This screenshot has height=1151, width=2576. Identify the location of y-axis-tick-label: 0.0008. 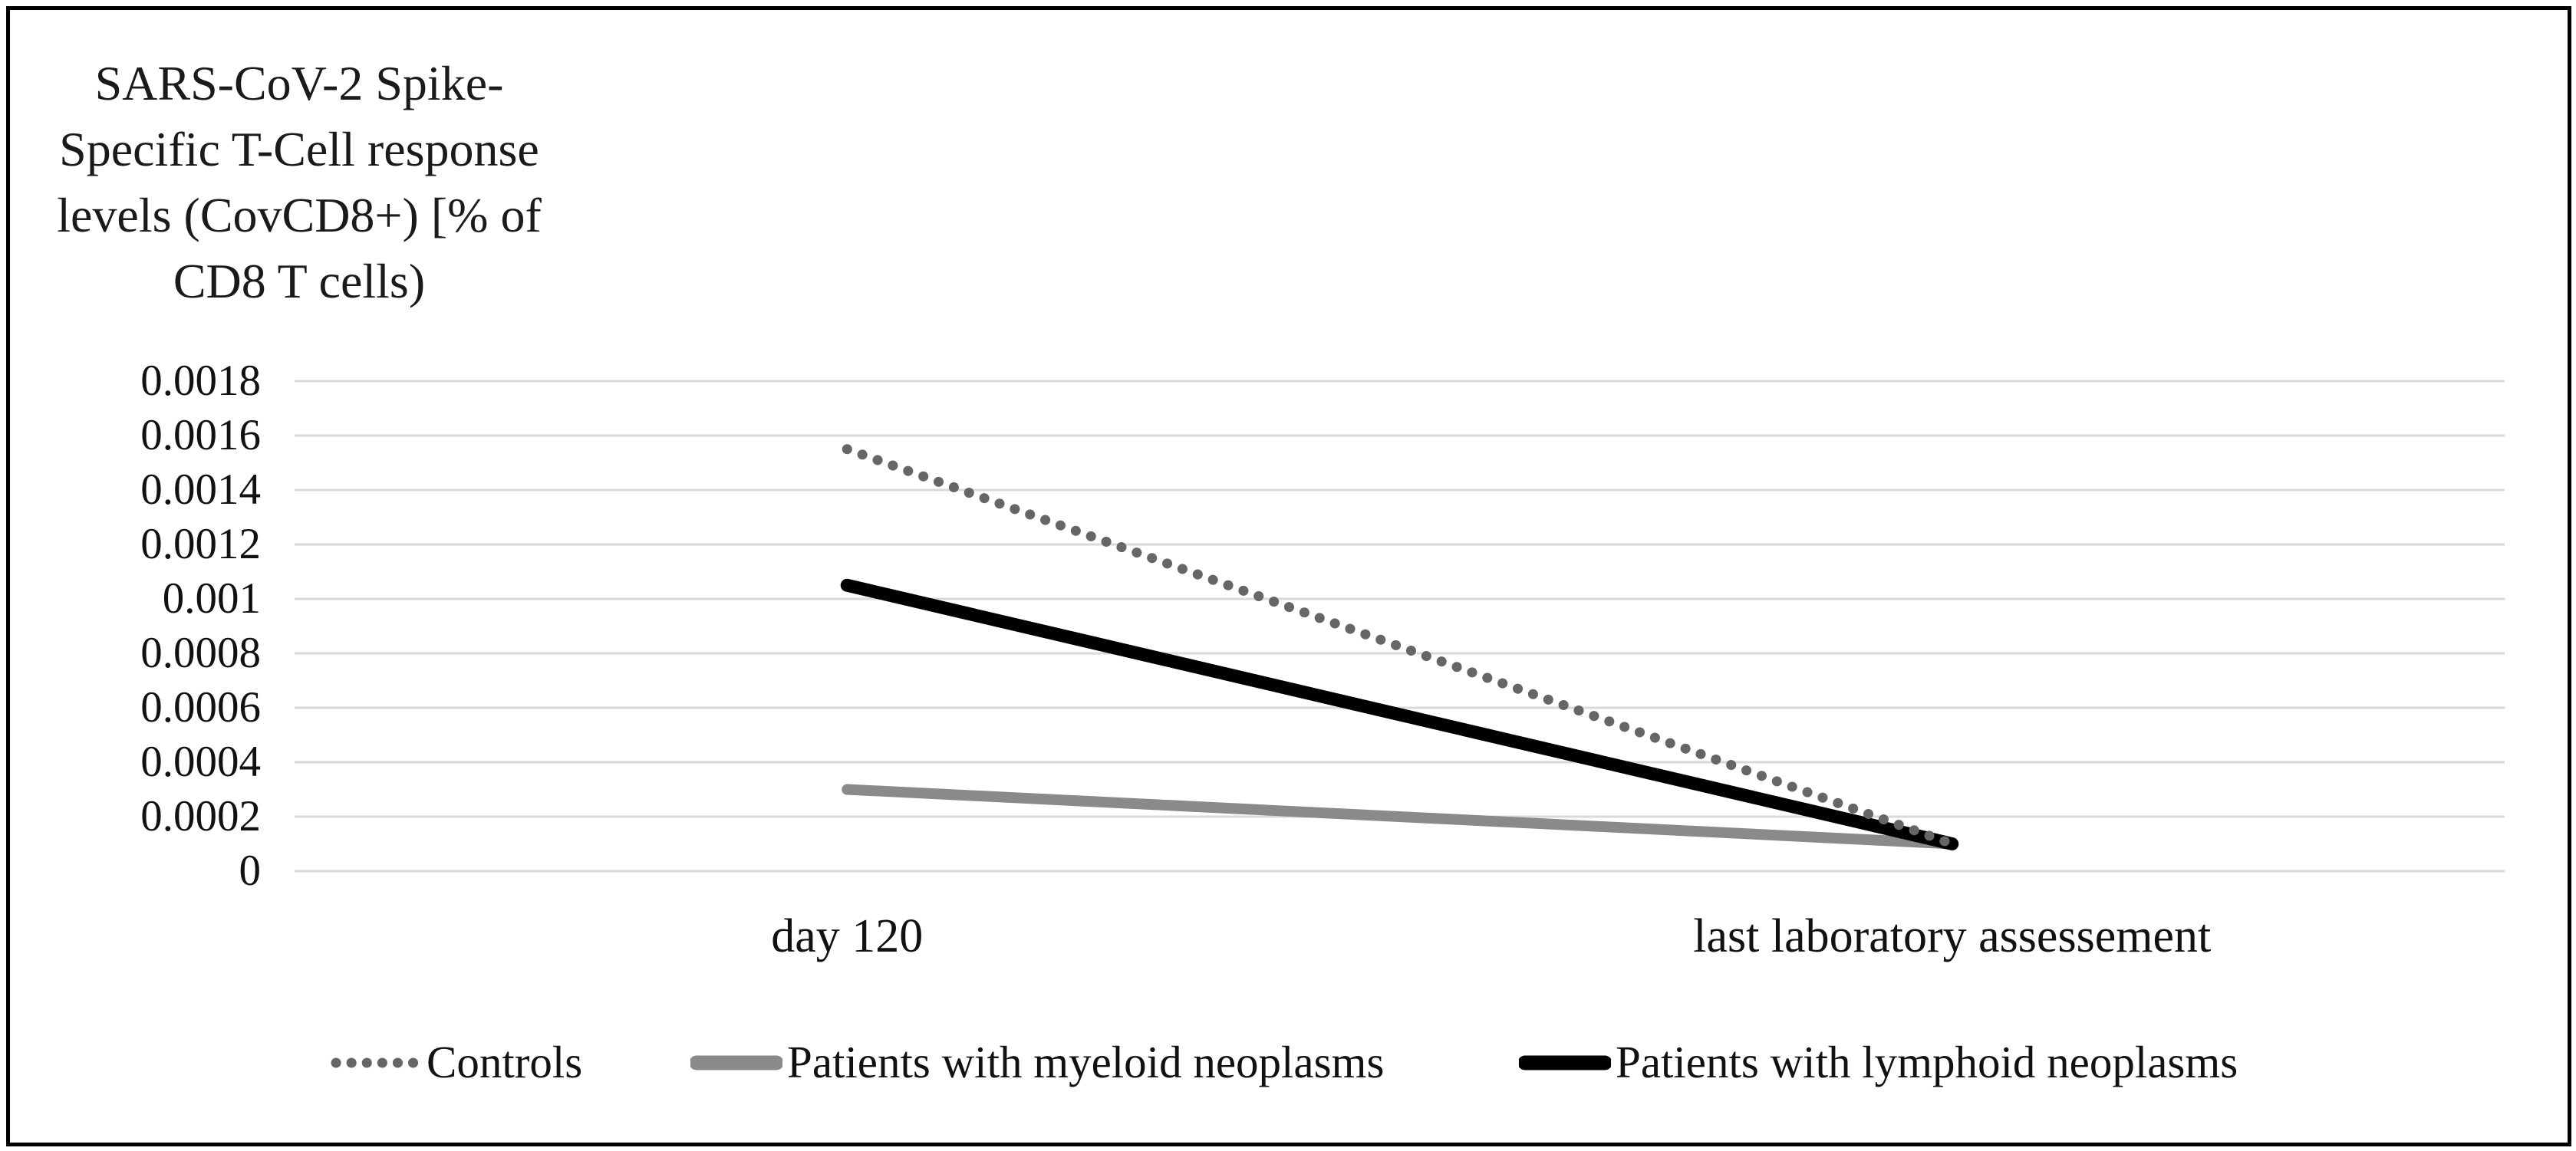
(200, 653).